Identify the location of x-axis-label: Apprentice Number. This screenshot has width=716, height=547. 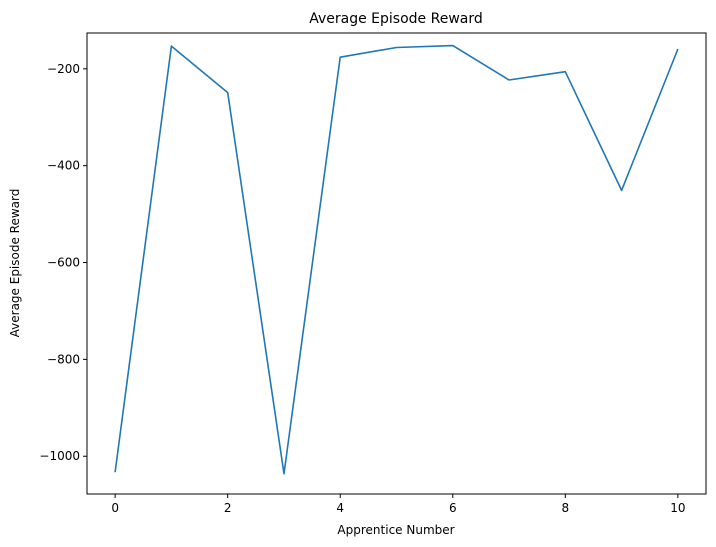
(395, 530).